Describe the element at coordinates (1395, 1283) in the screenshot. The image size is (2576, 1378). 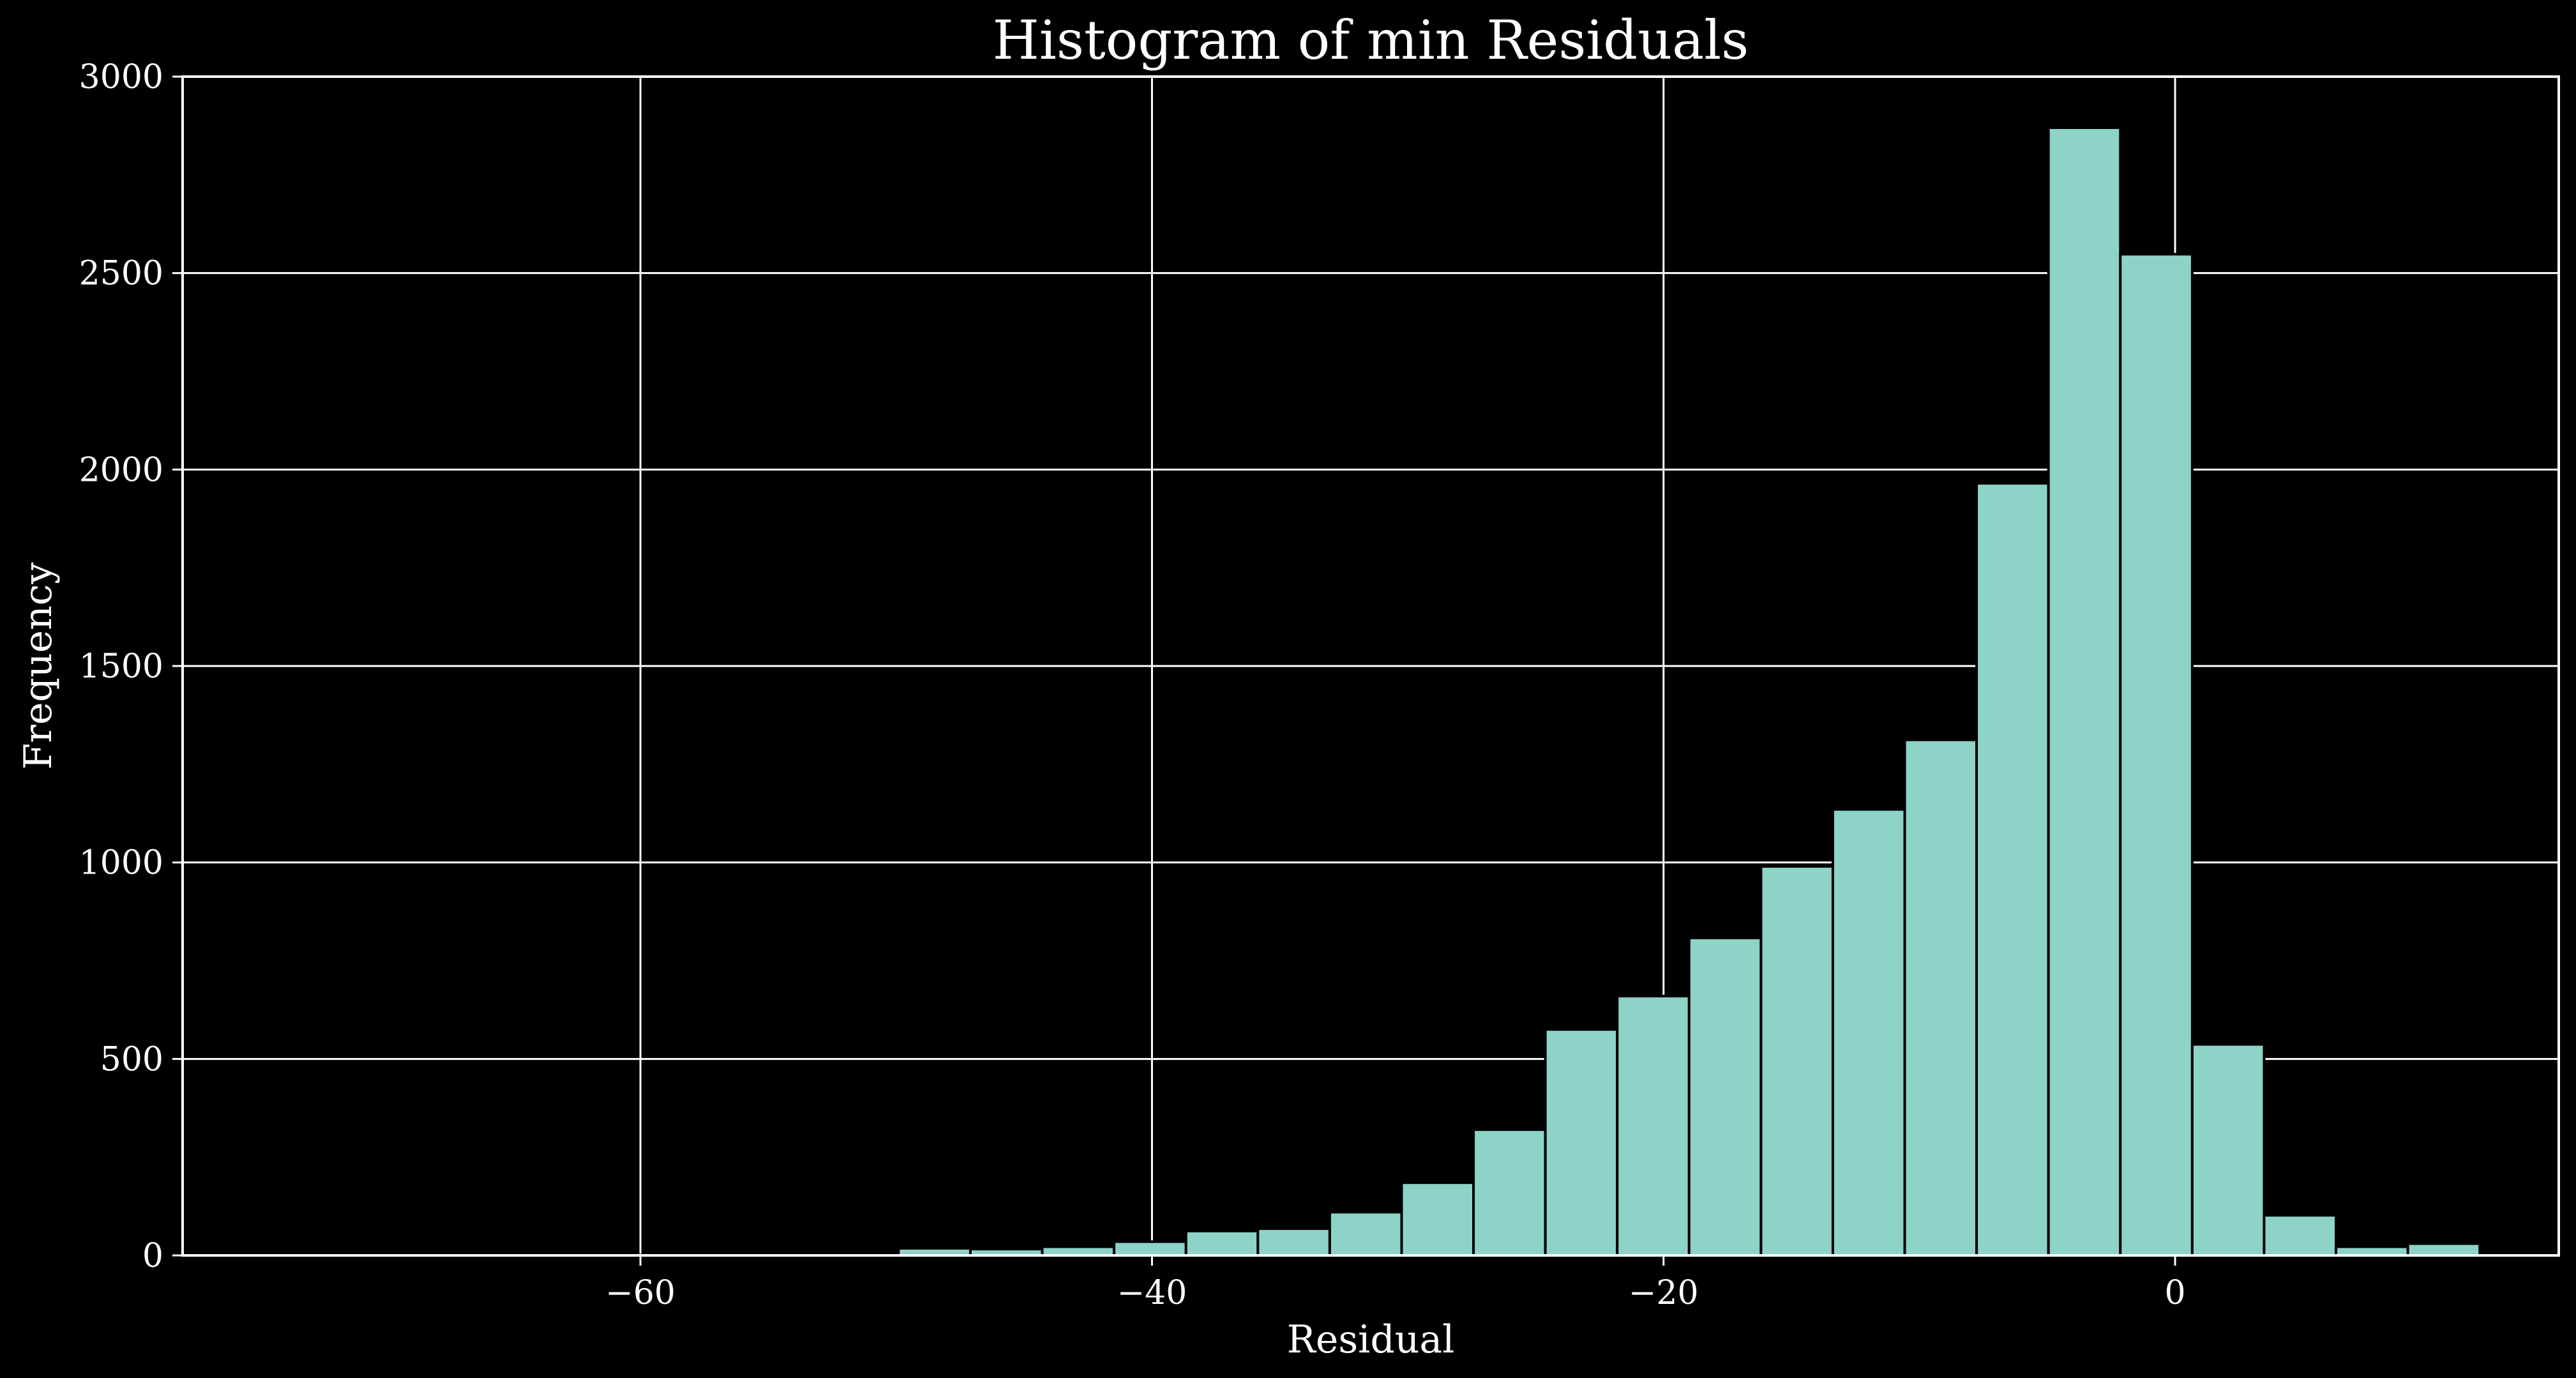
I see `x-axis-ticks: −60 −40 −20 0` at that location.